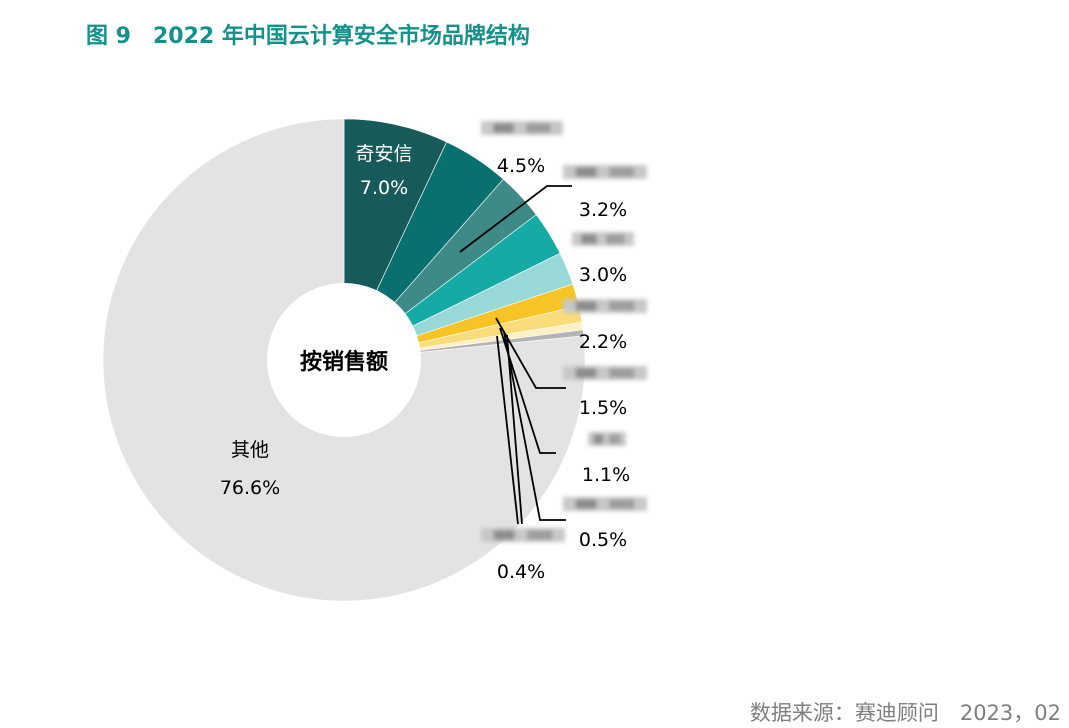 The width and height of the screenshot is (1069, 728). I want to click on figure-title: 图 9 2022 年中国云计算安全市场品牌结构, so click(308, 36).